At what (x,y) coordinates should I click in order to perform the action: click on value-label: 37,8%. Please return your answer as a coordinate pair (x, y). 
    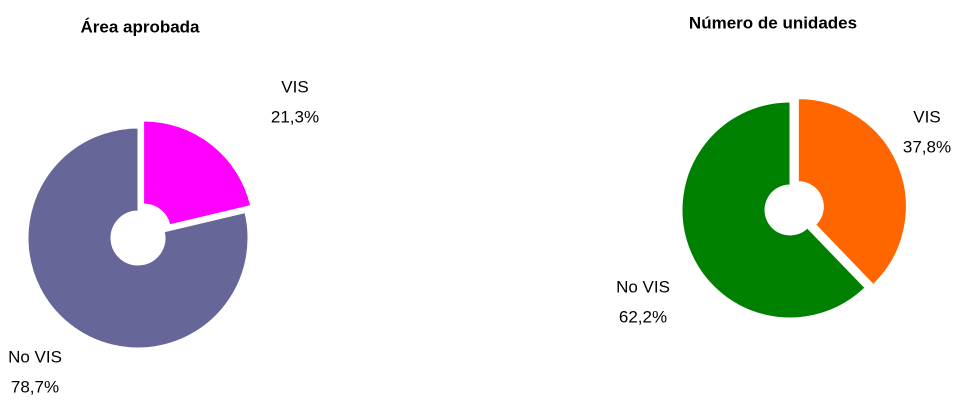
    Looking at the image, I should click on (927, 146).